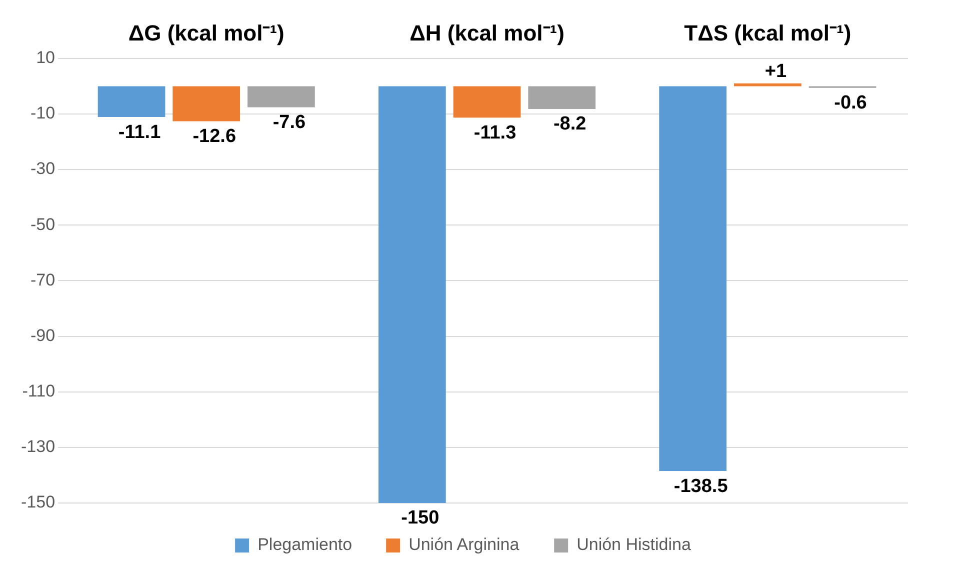 Image resolution: width=956 pixels, height=577 pixels. Describe the element at coordinates (420, 518) in the screenshot. I see `data-label: -150` at that location.